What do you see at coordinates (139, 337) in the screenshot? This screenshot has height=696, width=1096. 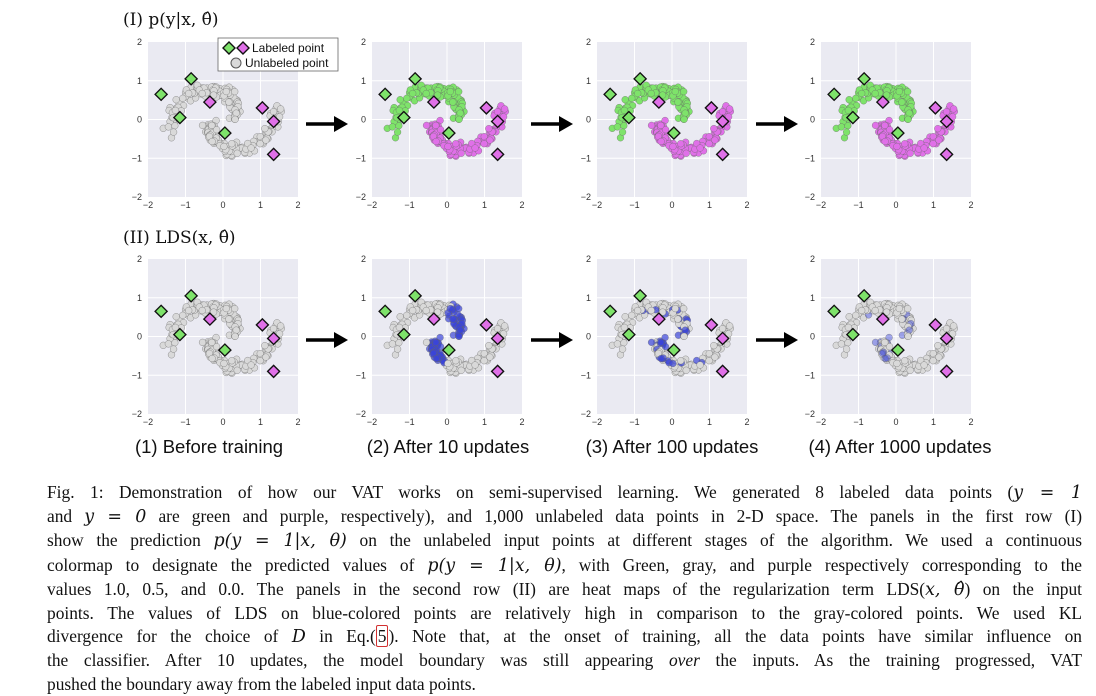 I see `y-tick-label: 0` at bounding box center [139, 337].